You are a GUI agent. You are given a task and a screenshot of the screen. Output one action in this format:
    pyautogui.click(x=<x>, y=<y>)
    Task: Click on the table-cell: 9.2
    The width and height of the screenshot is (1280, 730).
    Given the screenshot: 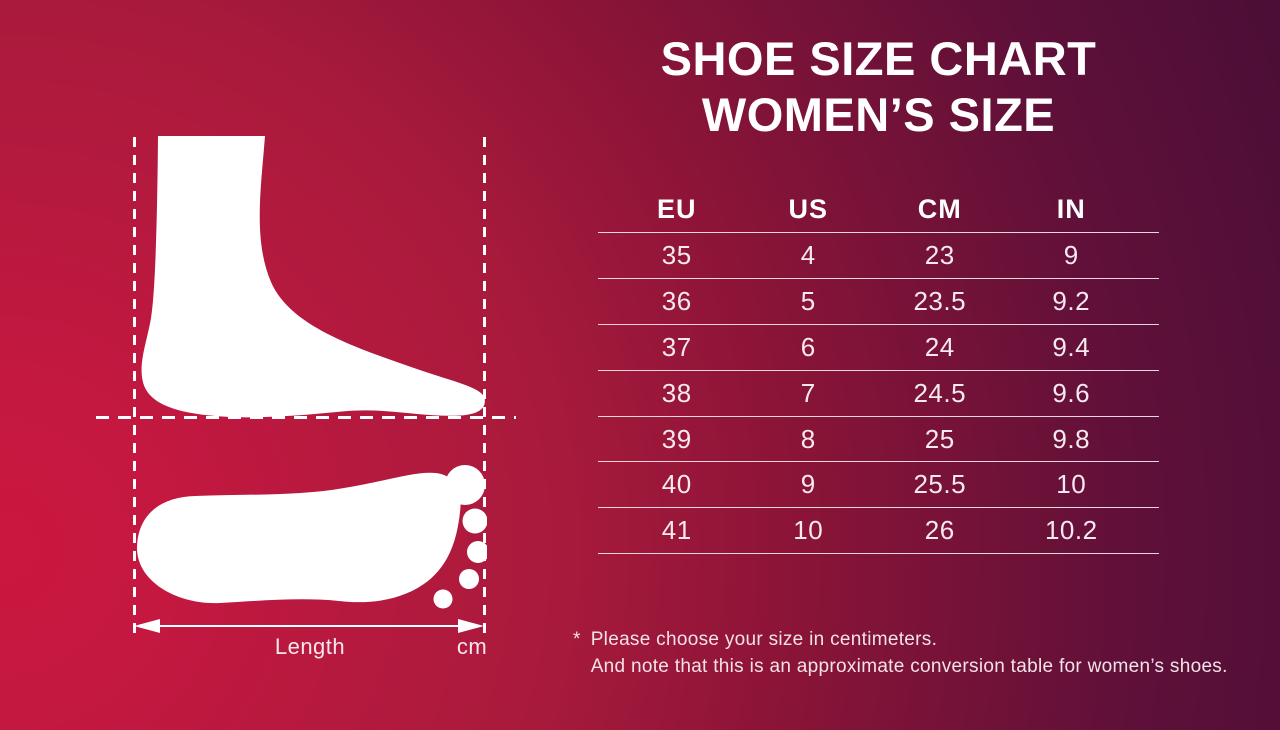 What is the action you would take?
    pyautogui.click(x=1071, y=300)
    